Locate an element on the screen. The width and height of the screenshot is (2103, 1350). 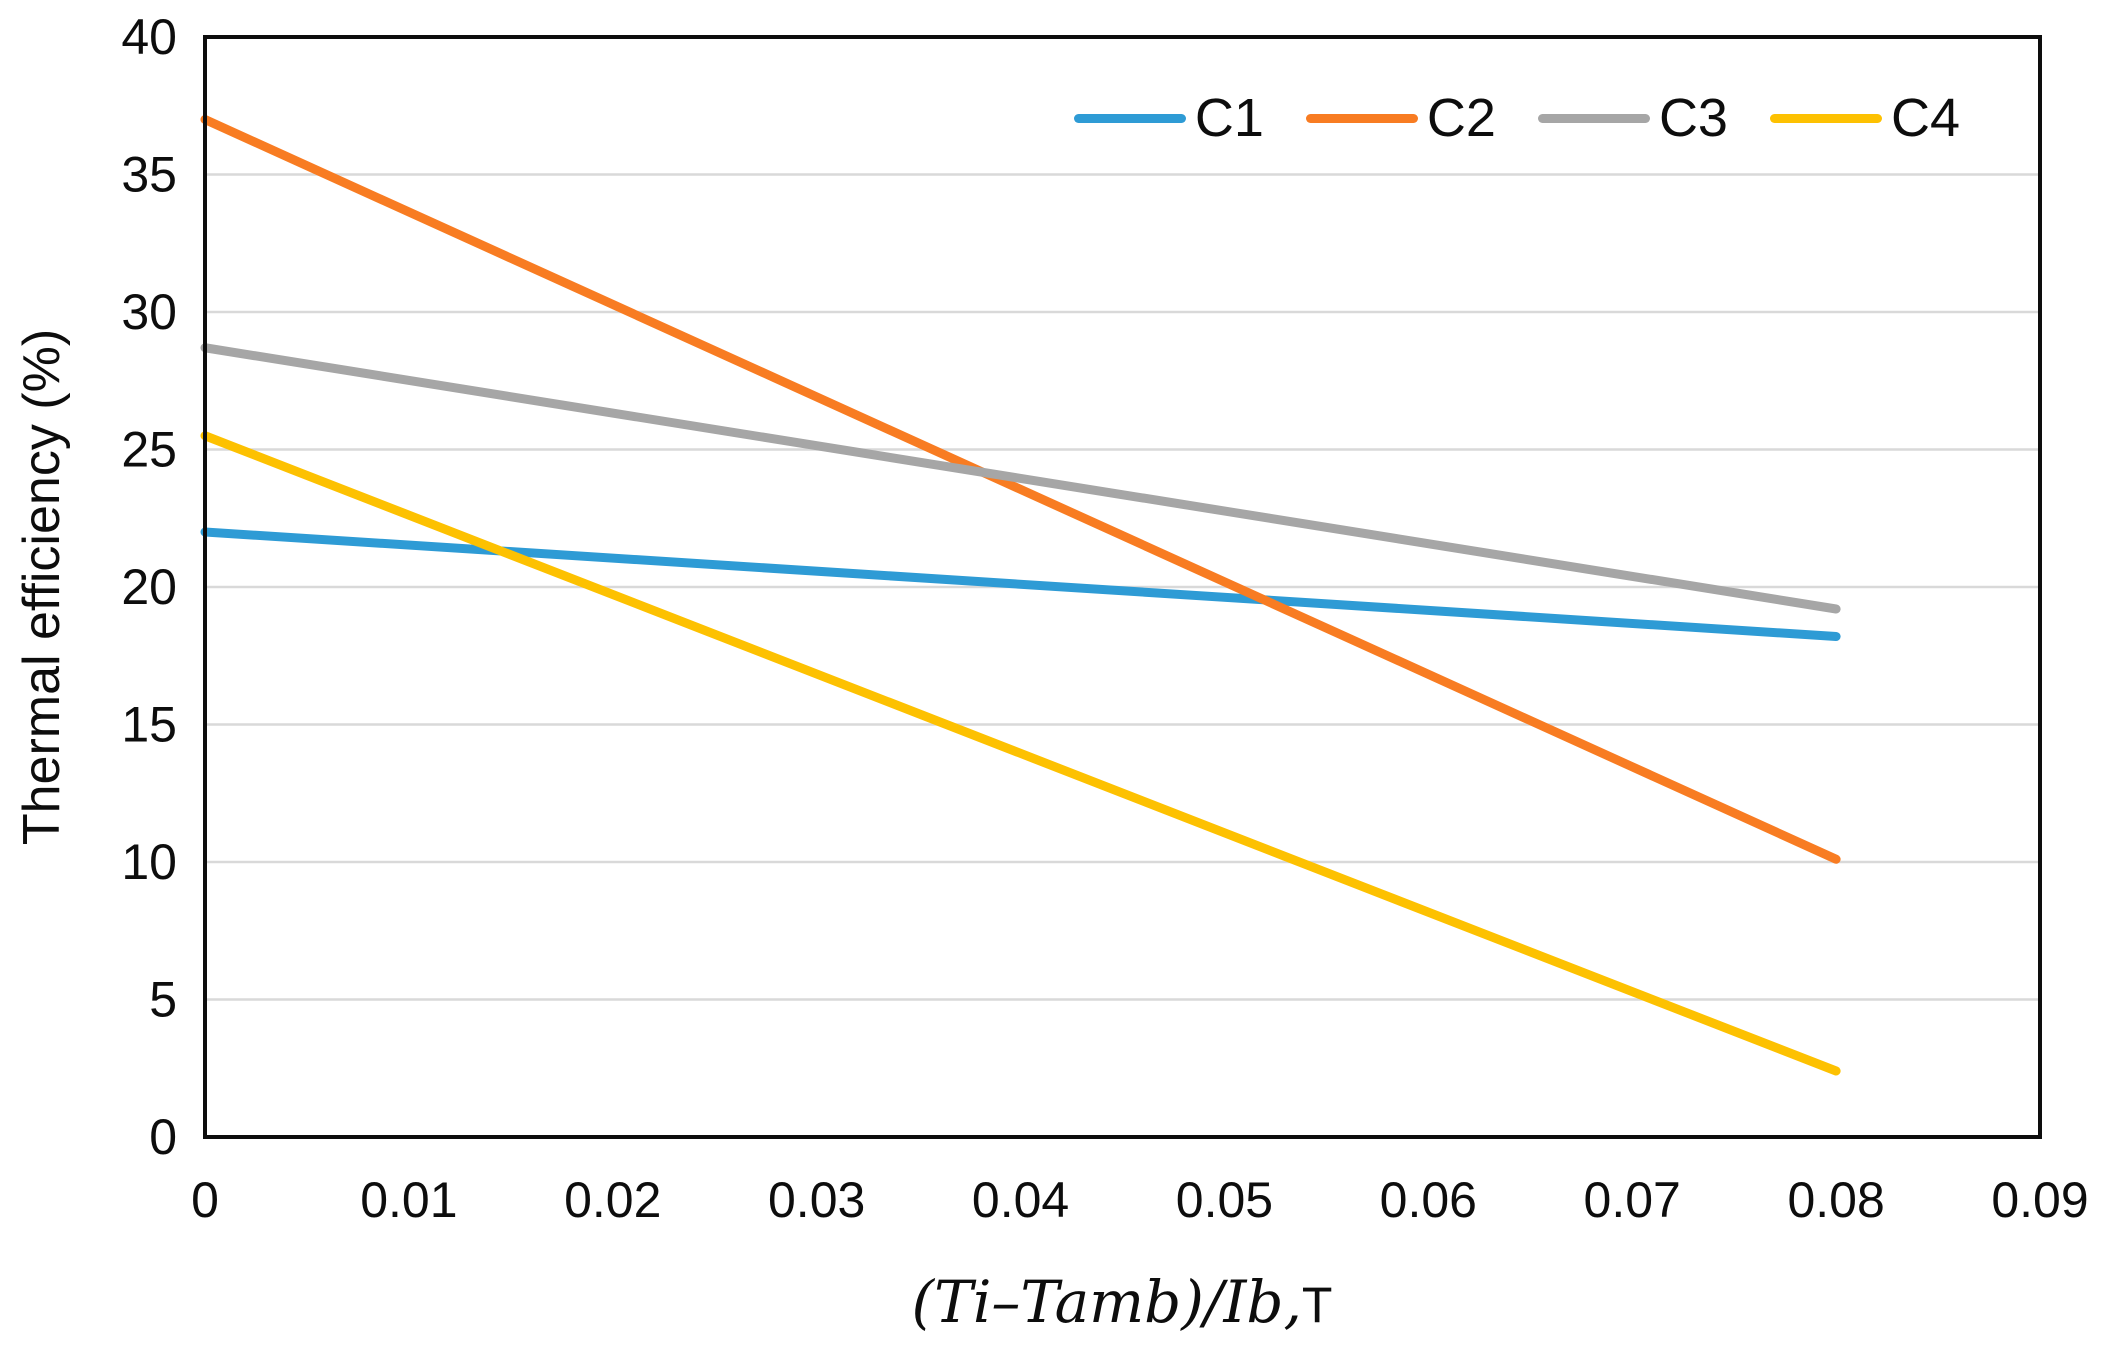
legend-item-c1: C1 is located at coordinates (1168, 118).